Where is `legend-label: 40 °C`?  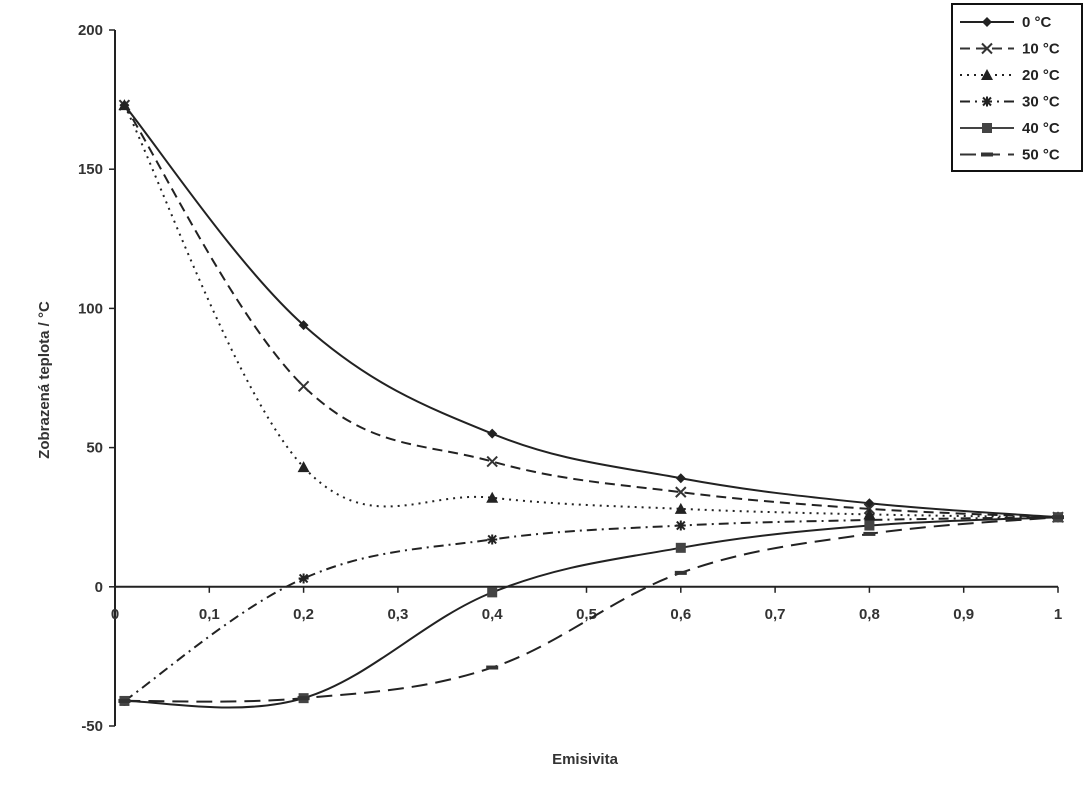
legend-label: 40 °C is located at coordinates (1041, 128).